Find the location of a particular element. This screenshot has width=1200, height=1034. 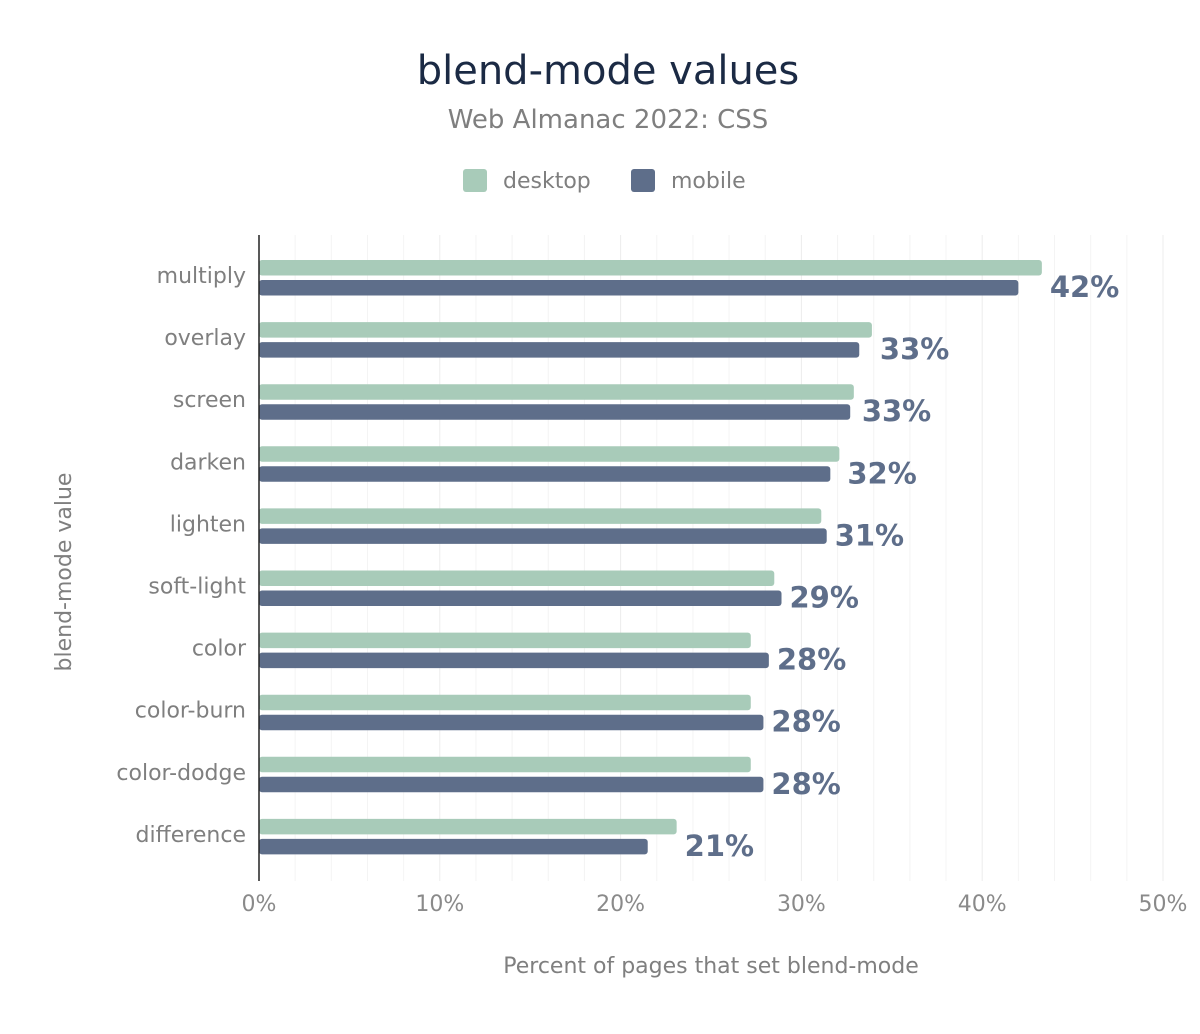

bar-mobile-multiply is located at coordinates (639, 288).